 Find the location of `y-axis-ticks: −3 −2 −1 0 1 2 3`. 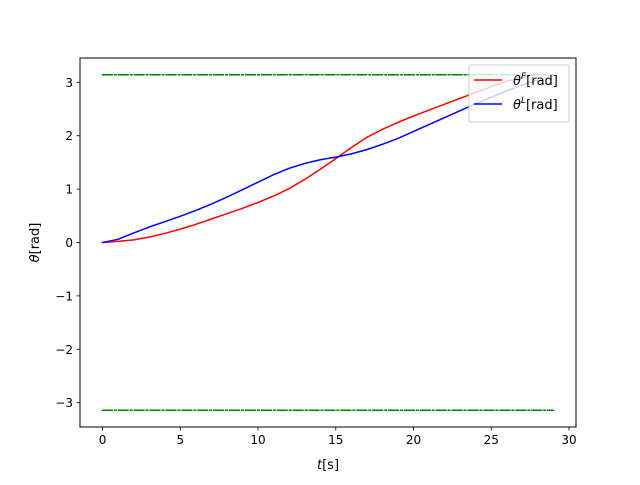

y-axis-ticks: −3 −2 −1 0 1 2 3 is located at coordinates (67, 243).